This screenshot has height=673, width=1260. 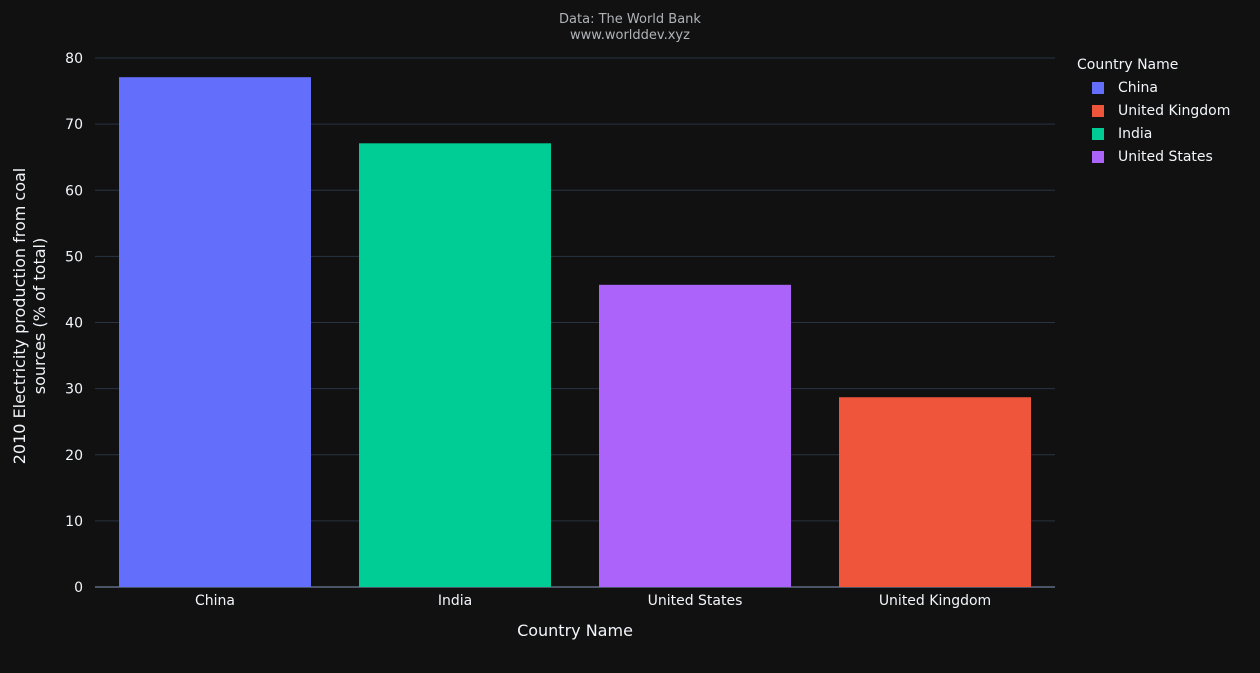 I want to click on y-axis-title-line-2: sources (% of total), so click(x=39, y=316).